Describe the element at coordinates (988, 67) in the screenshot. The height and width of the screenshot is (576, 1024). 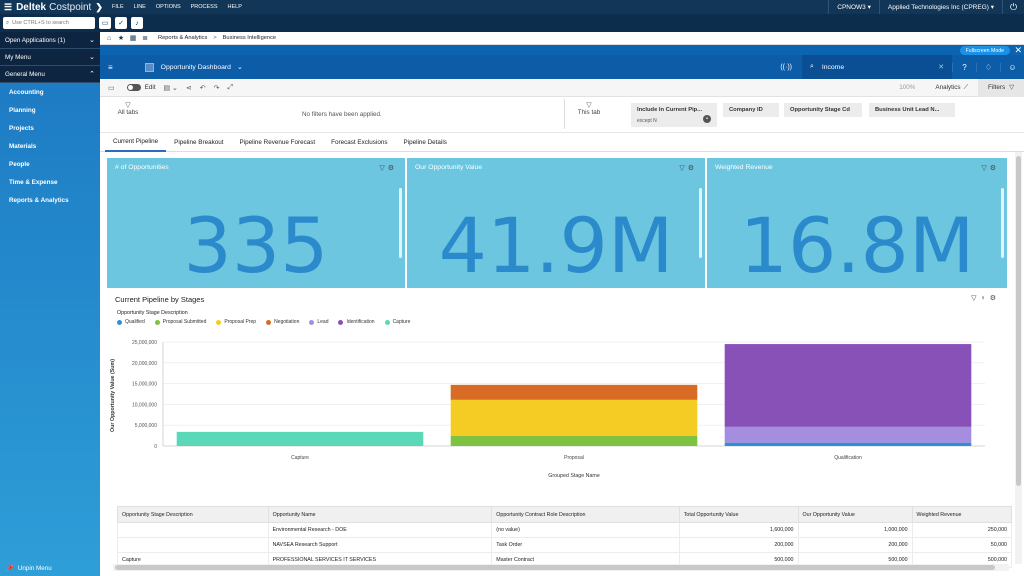
I see `bell-icon: ♢` at that location.